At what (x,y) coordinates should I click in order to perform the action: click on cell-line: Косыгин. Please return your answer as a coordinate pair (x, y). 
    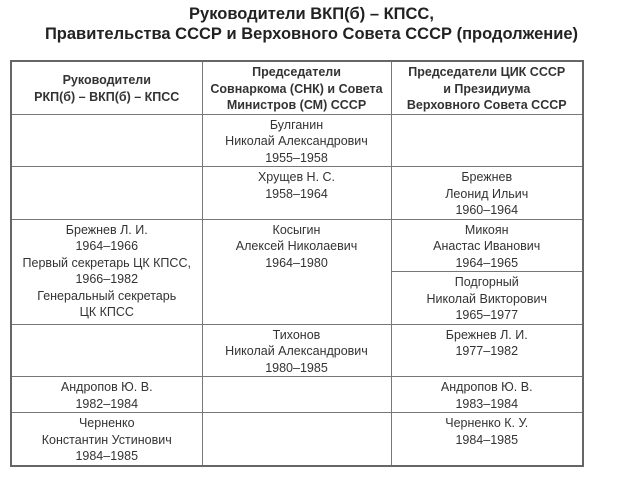
    Looking at the image, I should click on (296, 229).